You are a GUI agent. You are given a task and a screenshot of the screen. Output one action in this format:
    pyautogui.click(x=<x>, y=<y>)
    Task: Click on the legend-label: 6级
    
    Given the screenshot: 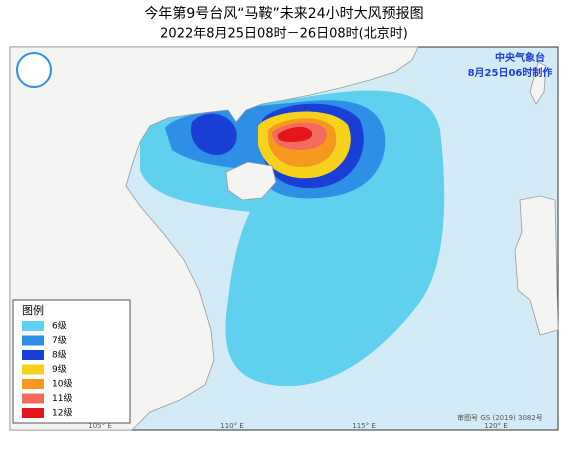 What is the action you would take?
    pyautogui.click(x=59, y=326)
    